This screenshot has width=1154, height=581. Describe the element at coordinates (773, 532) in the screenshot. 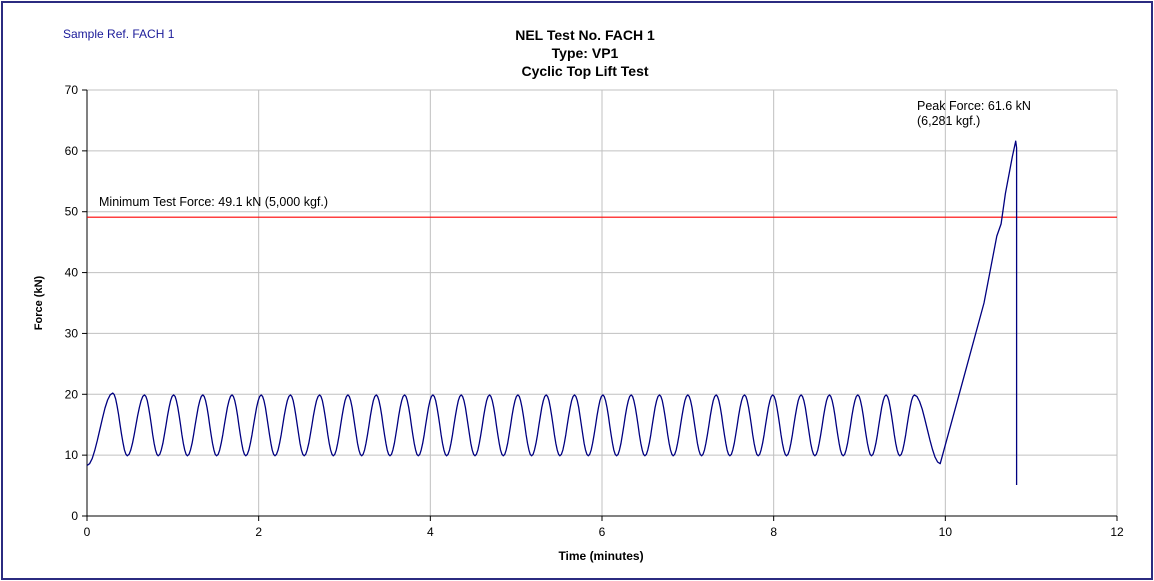

I see `x-tick-label: 8` at that location.